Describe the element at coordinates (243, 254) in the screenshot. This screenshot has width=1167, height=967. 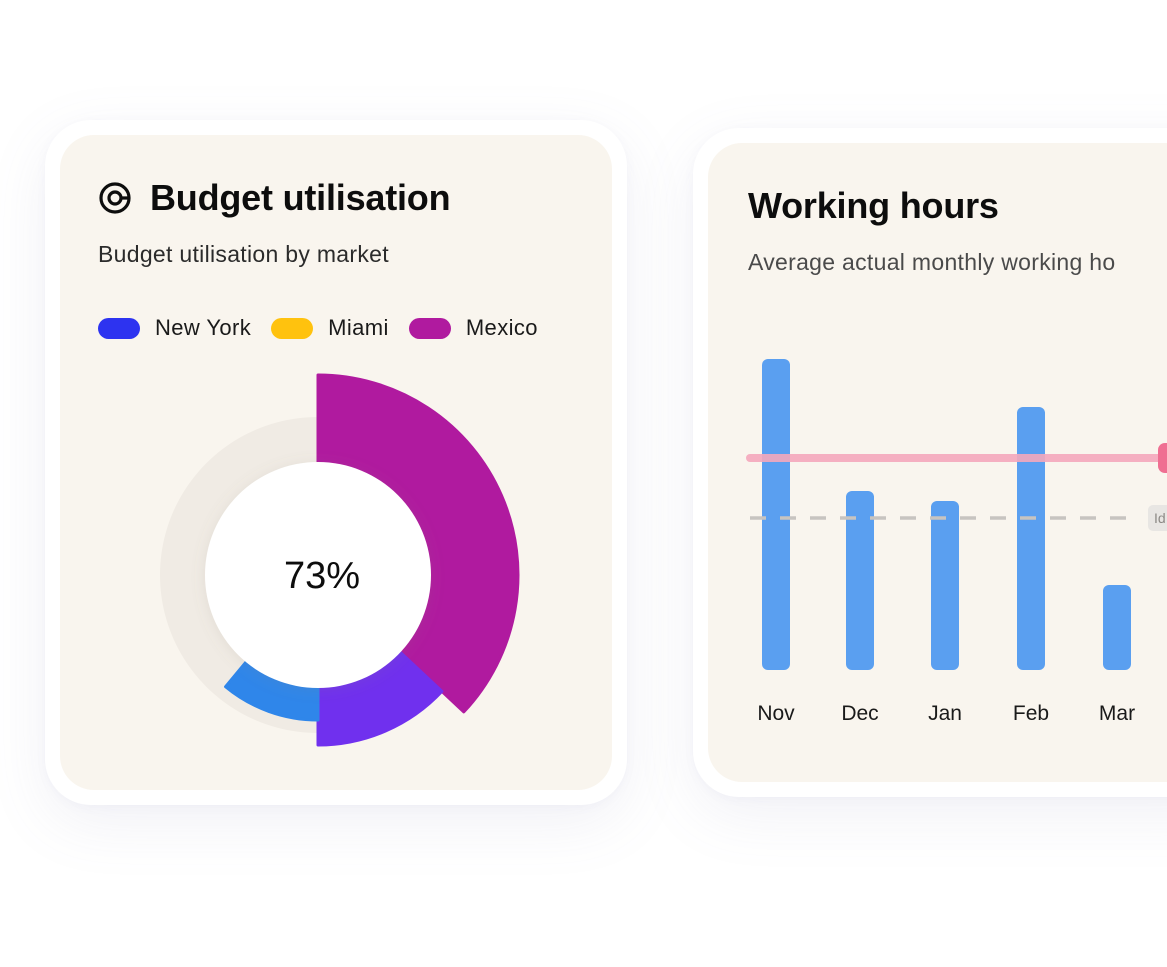
I see `card-subtitle: Budget utilisation by market` at that location.